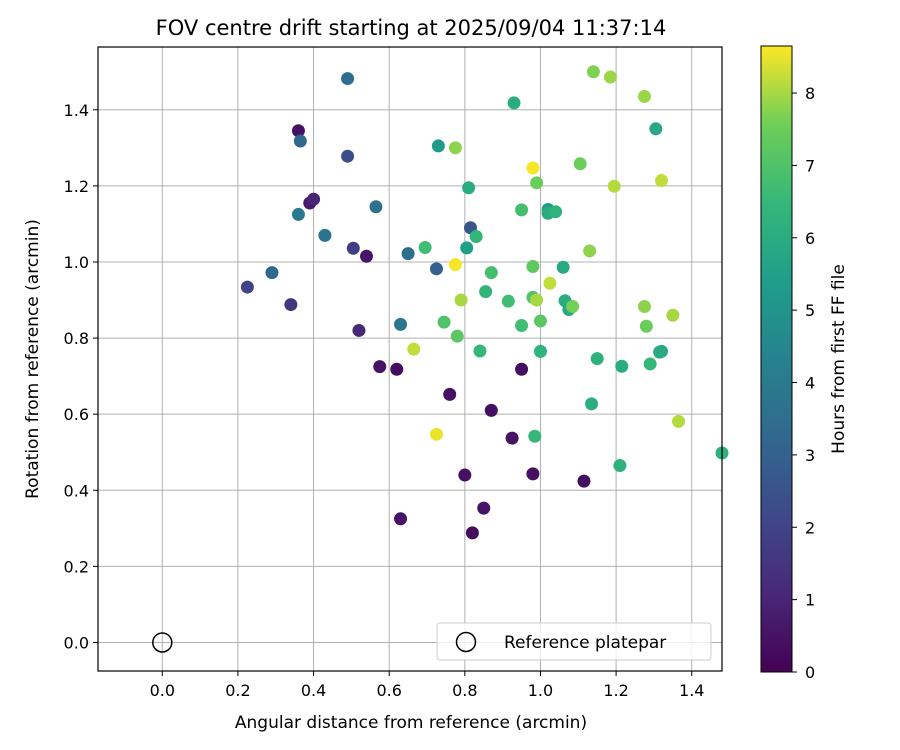 This screenshot has height=750, width=900. Describe the element at coordinates (76, 110) in the screenshot. I see `y-tick-label: 1.4` at that location.